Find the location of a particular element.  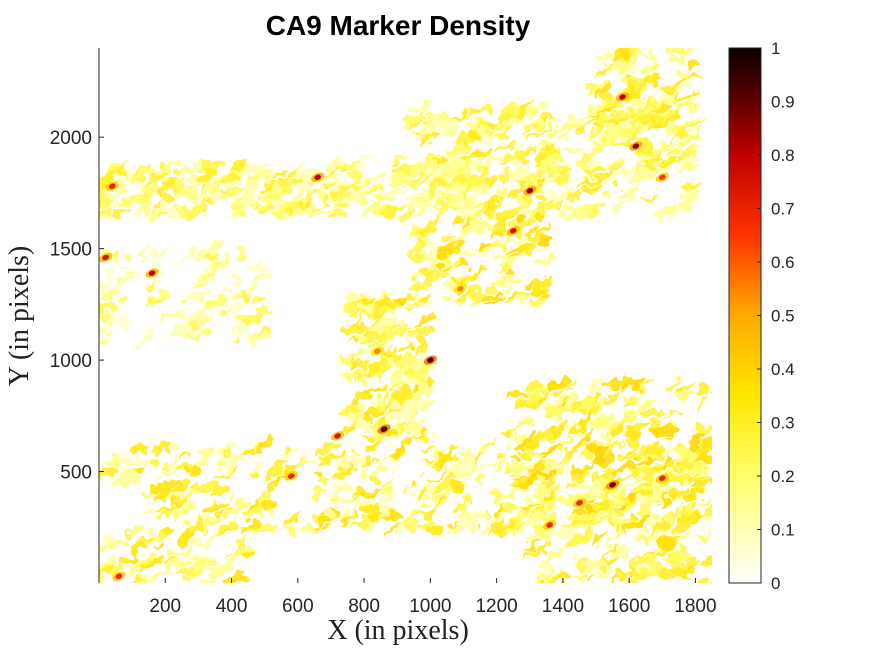

x-tick-label: 400 is located at coordinates (232, 606).